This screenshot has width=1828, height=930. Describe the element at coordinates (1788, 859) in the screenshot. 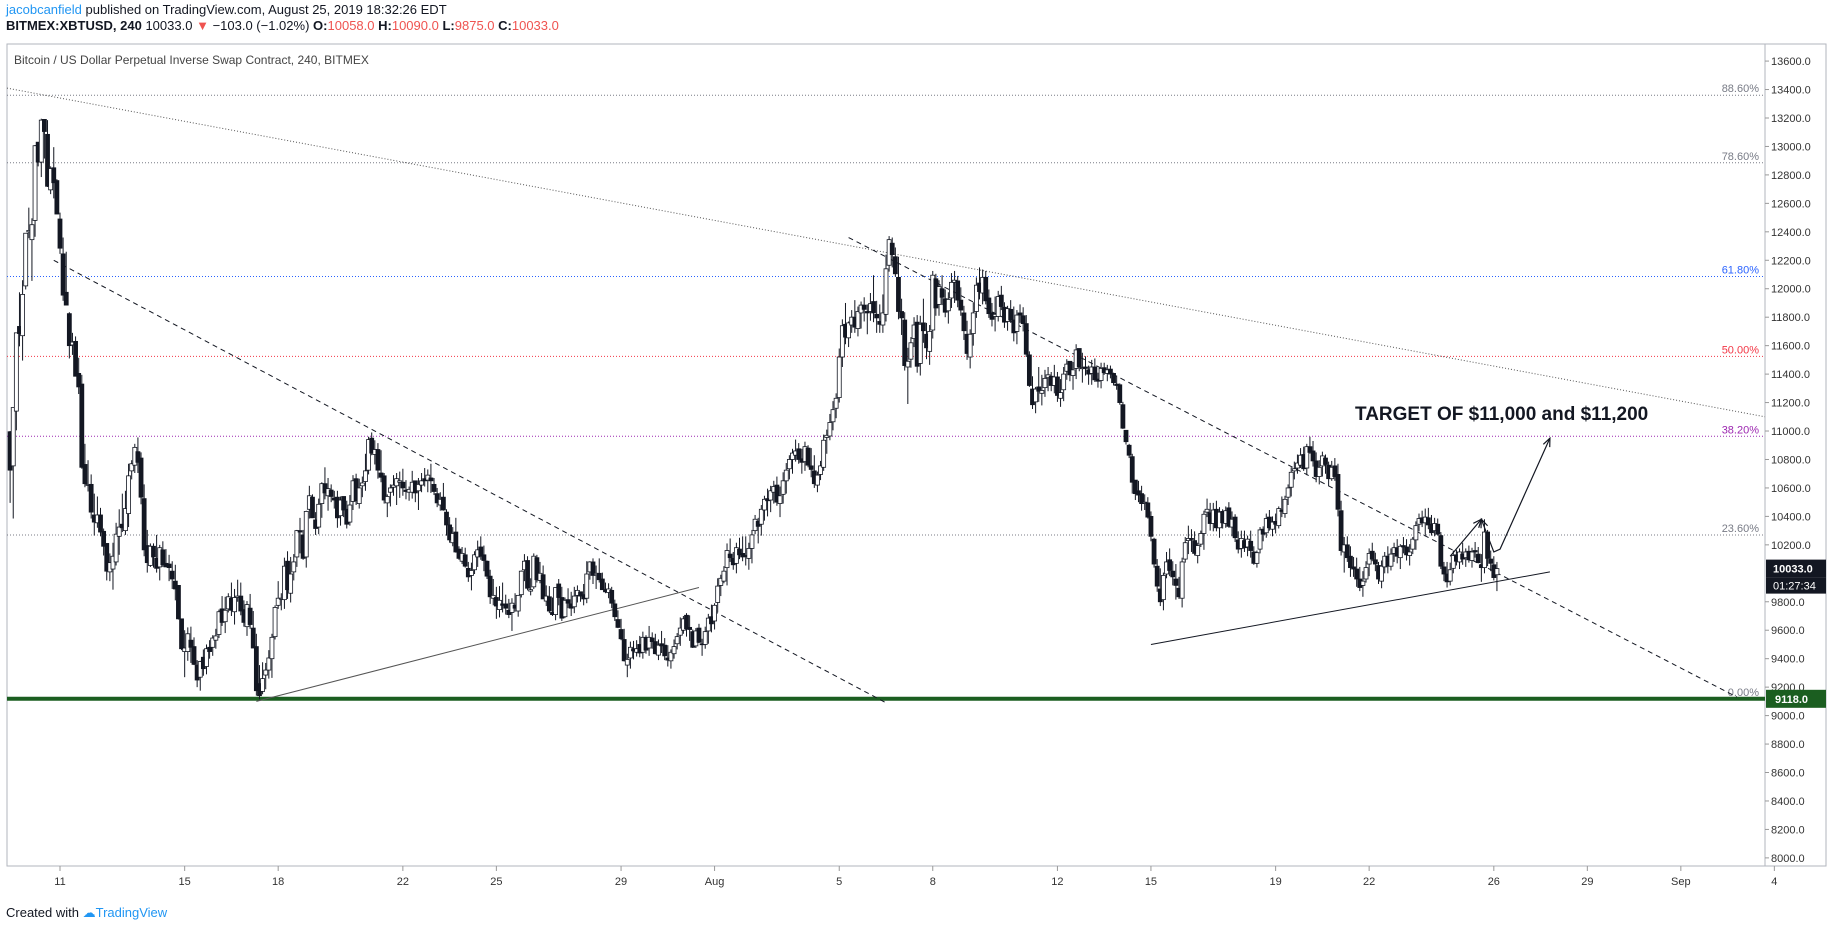

I see `y-tick-label: 8000.0` at that location.